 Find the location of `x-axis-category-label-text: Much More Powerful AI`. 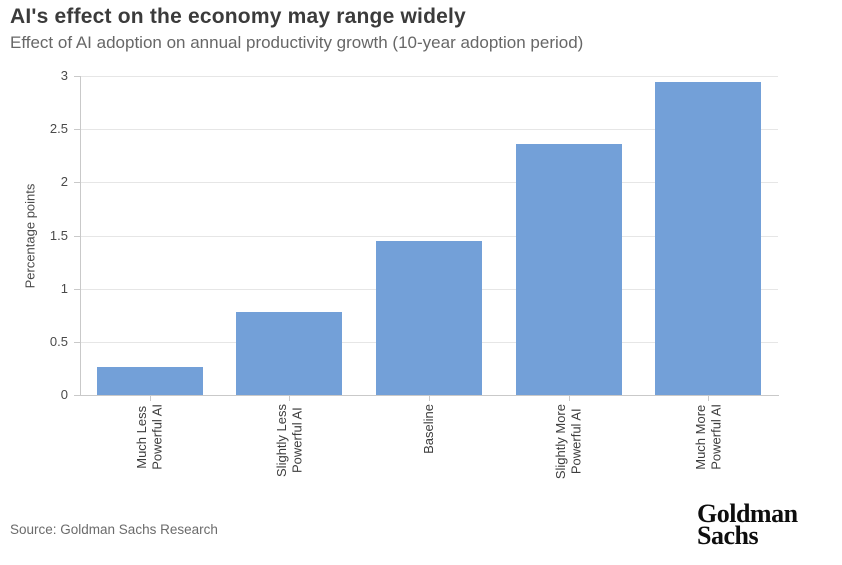

x-axis-category-label-text: Much More Powerful AI is located at coordinates (708, 437).